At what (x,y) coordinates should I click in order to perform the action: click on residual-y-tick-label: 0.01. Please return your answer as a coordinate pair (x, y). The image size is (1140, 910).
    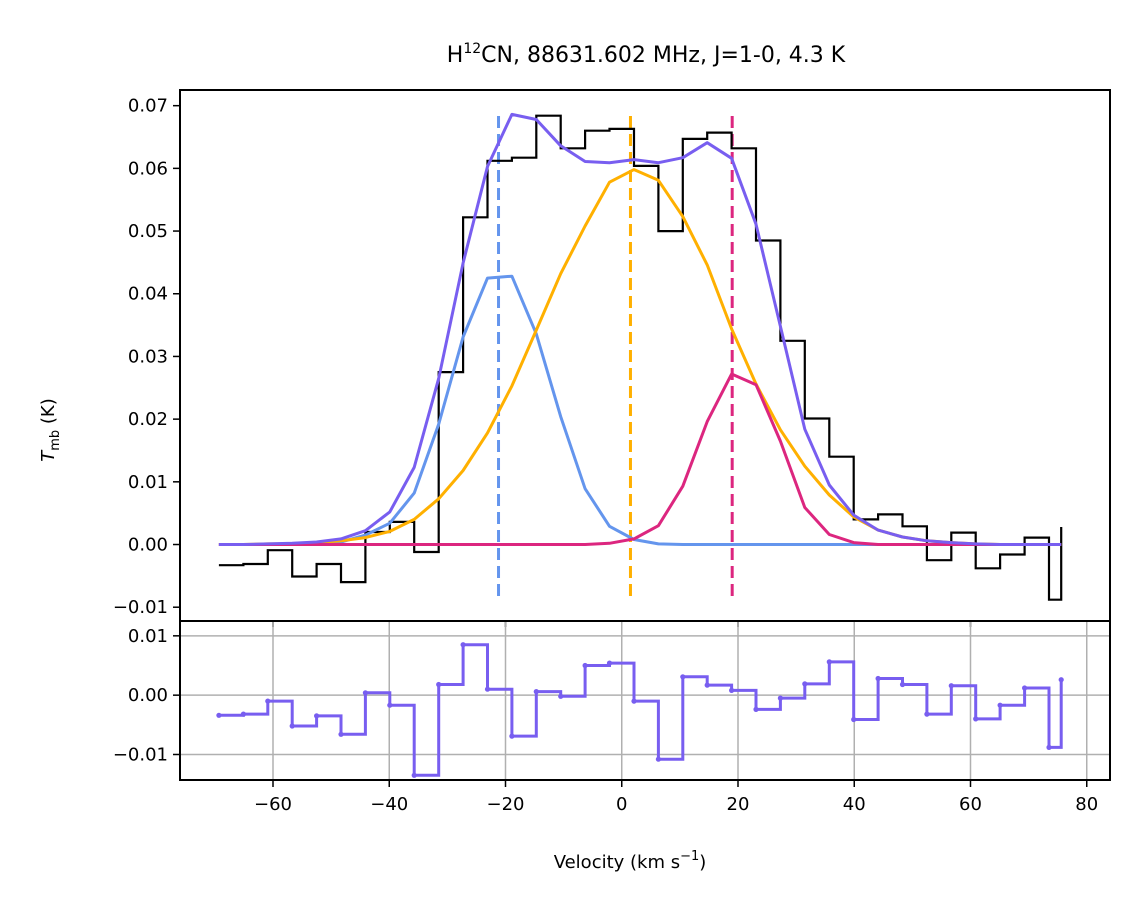
    Looking at the image, I should click on (148, 636).